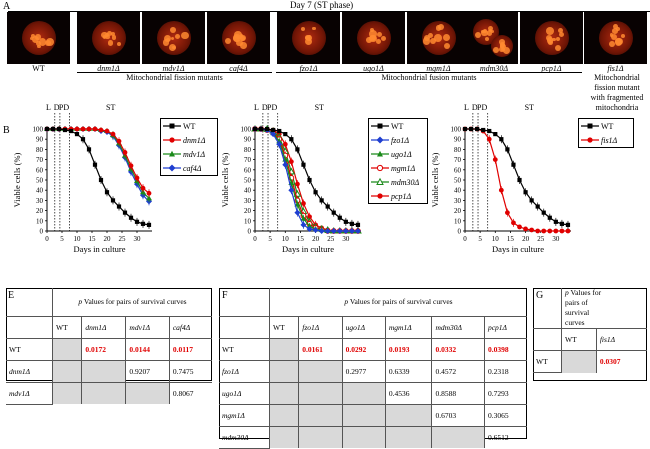 Image resolution: width=650 pixels, height=449 pixels. Describe the element at coordinates (460, 232) in the screenshot. I see `y-tick-label: 0` at that location.